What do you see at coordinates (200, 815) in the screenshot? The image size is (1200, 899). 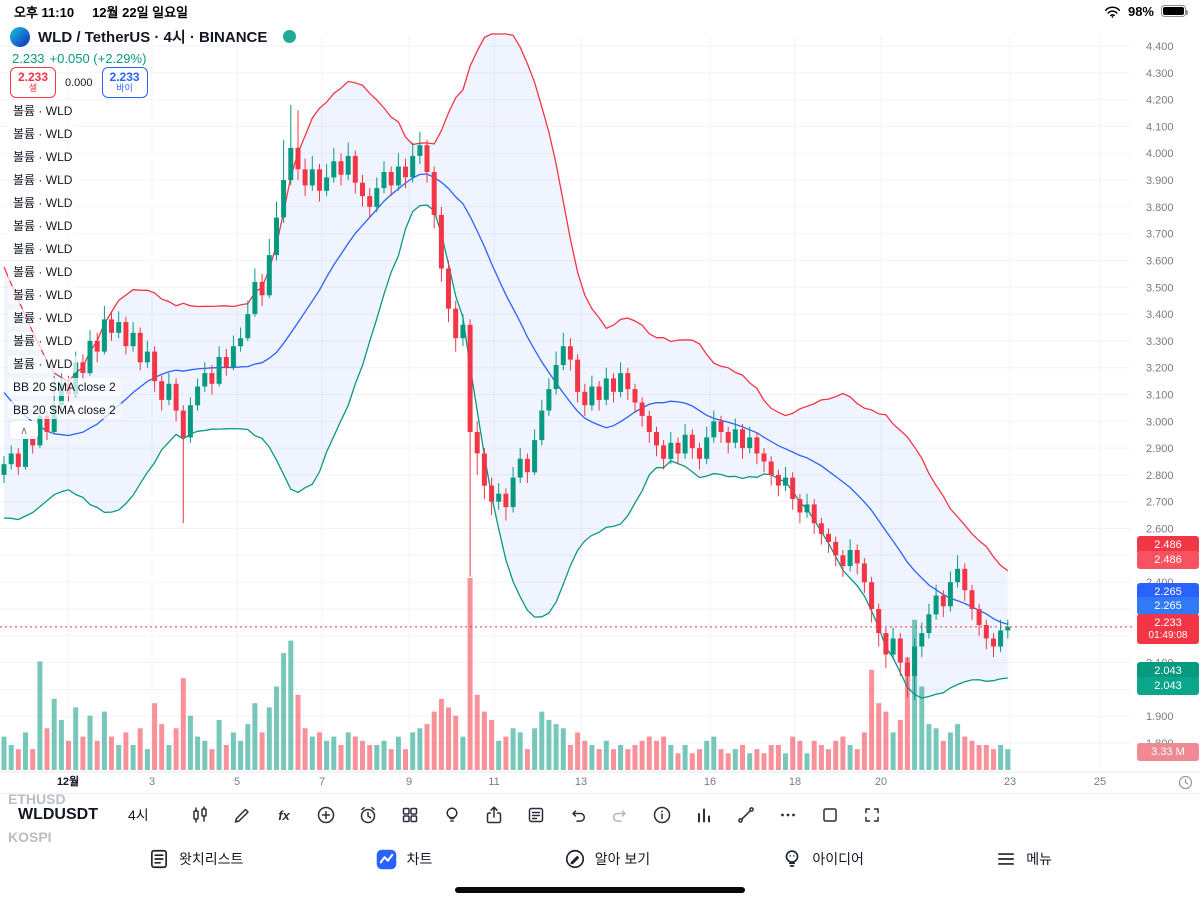 I see `chart-style-icon` at bounding box center [200, 815].